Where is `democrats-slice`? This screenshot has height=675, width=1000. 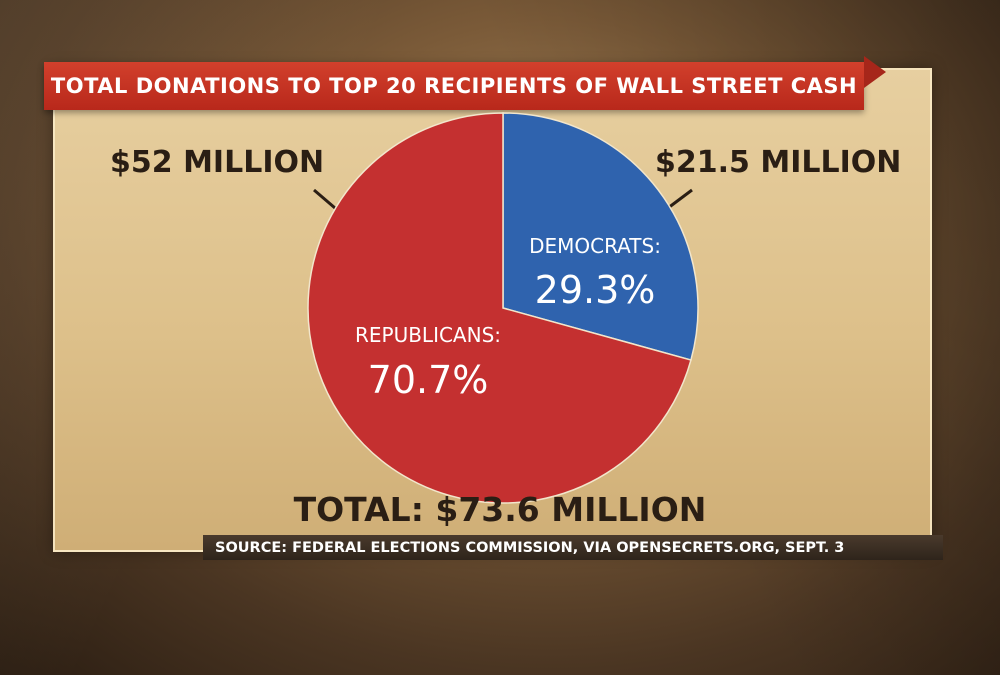 democrats-slice is located at coordinates (600, 236).